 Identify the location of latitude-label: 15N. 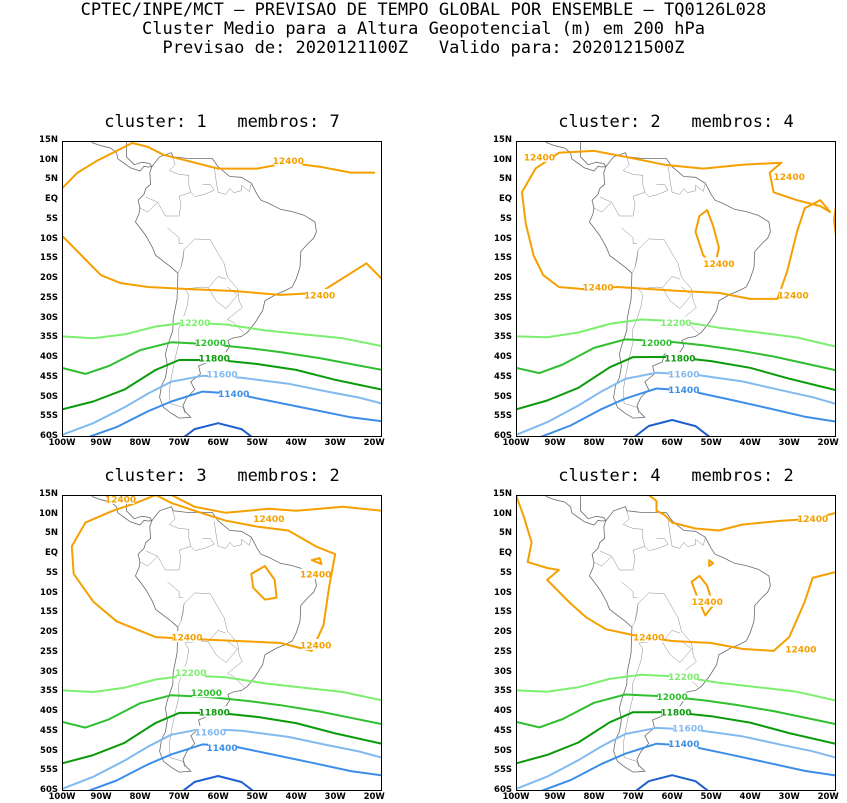
(502, 140).